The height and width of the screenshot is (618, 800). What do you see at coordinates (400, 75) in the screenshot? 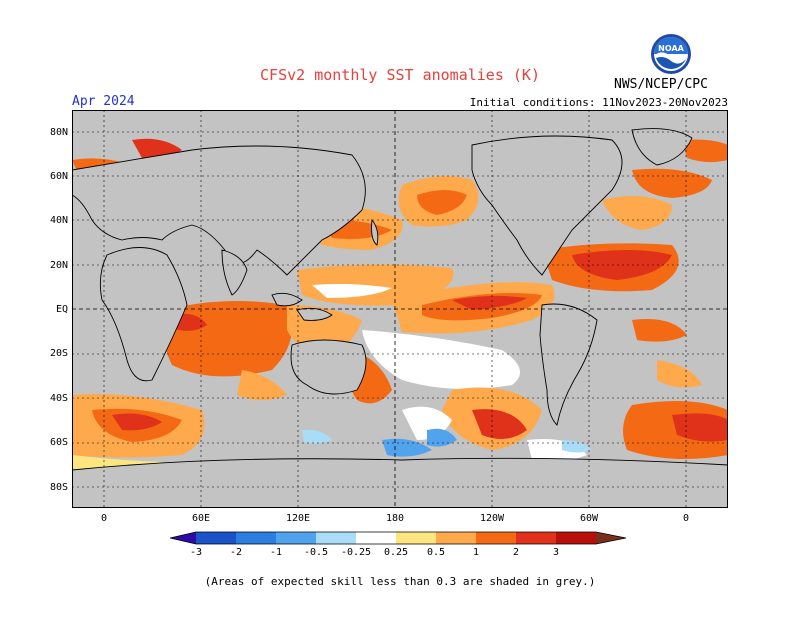
I see `chart-title: CFSv2 monthly SST anomalies (K)` at bounding box center [400, 75].